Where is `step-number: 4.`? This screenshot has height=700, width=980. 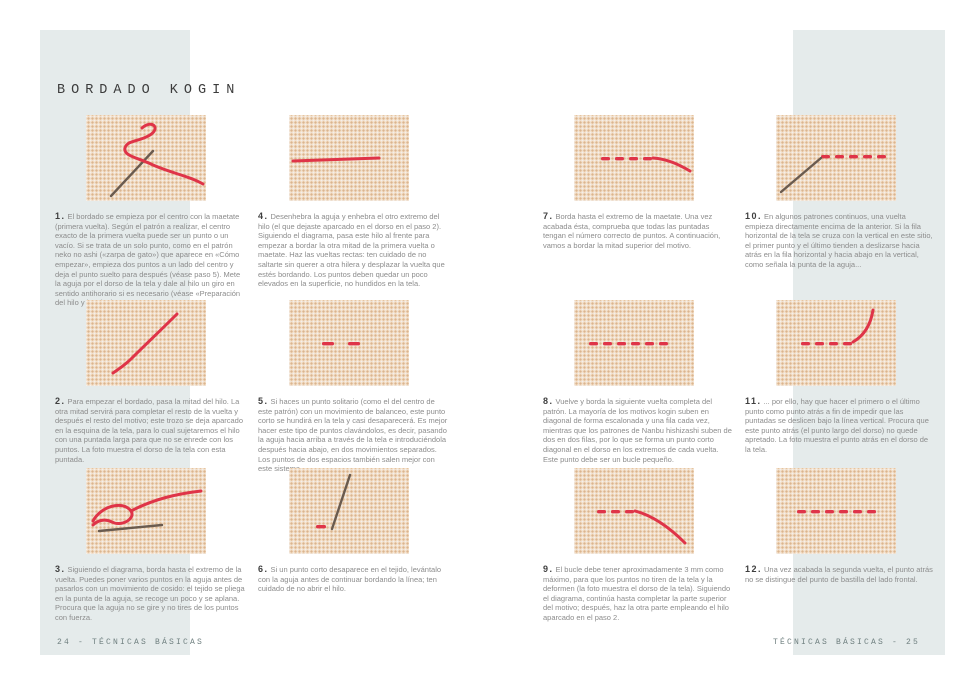
step-number: 4. is located at coordinates (263, 216).